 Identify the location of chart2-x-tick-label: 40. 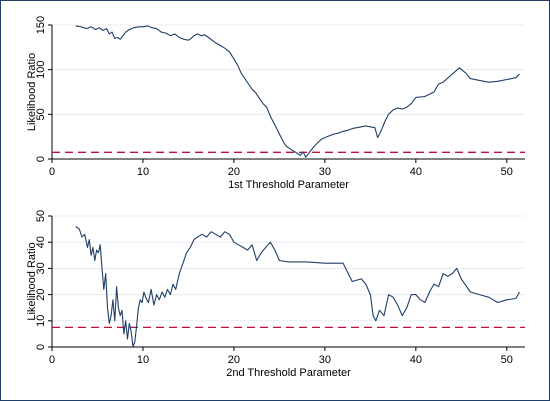
(416, 360).